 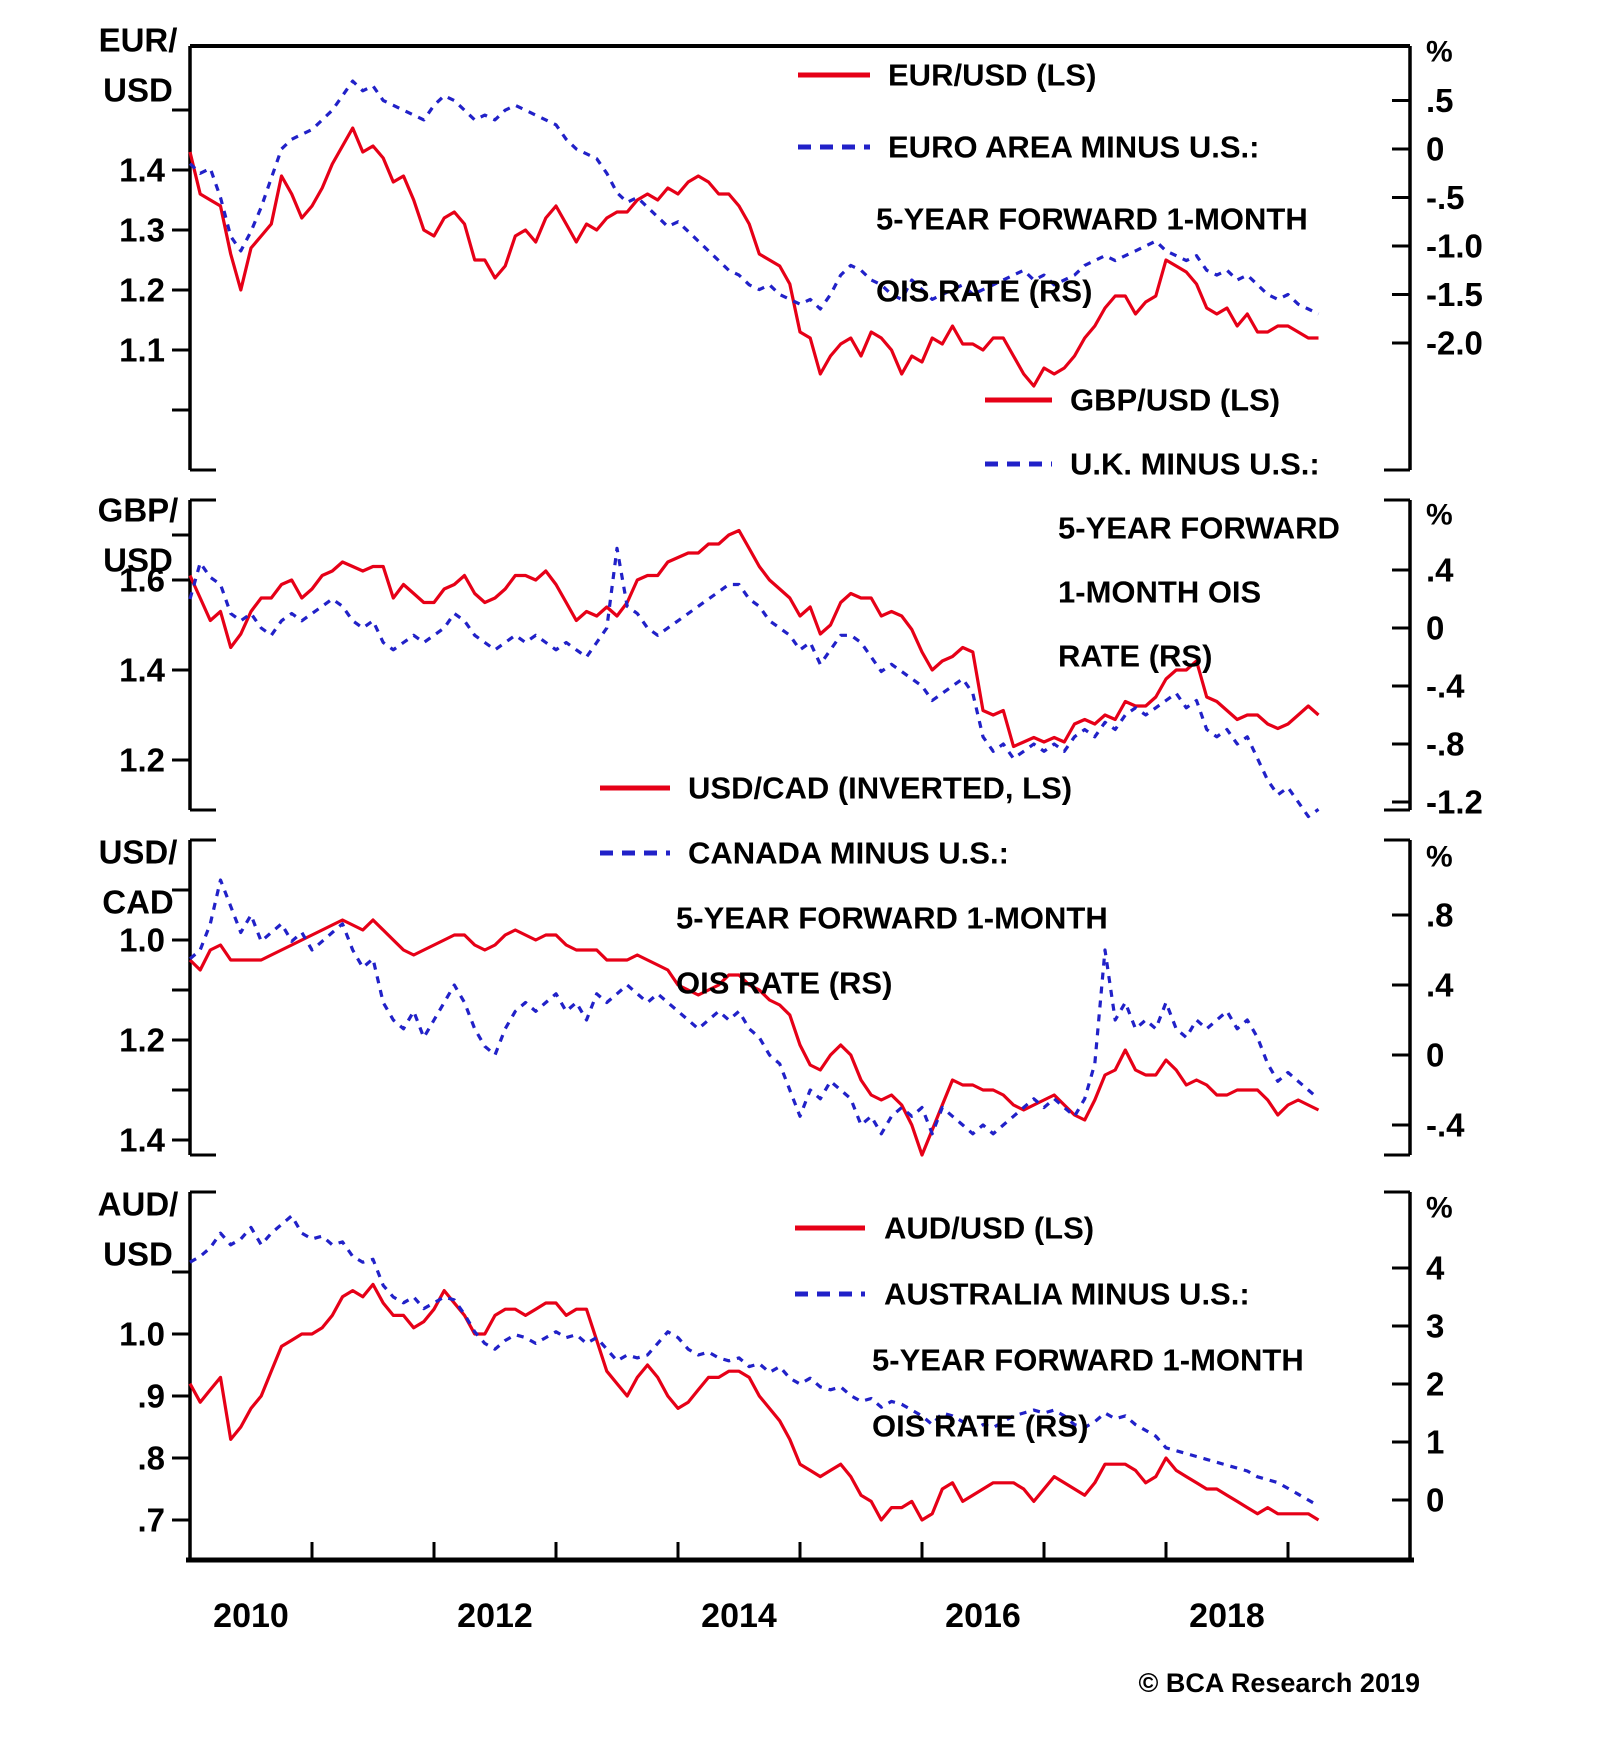 I want to click on u-k-minus-u-s-5-year-forward-1-month-ois-rate-line, so click(x=754, y=682).